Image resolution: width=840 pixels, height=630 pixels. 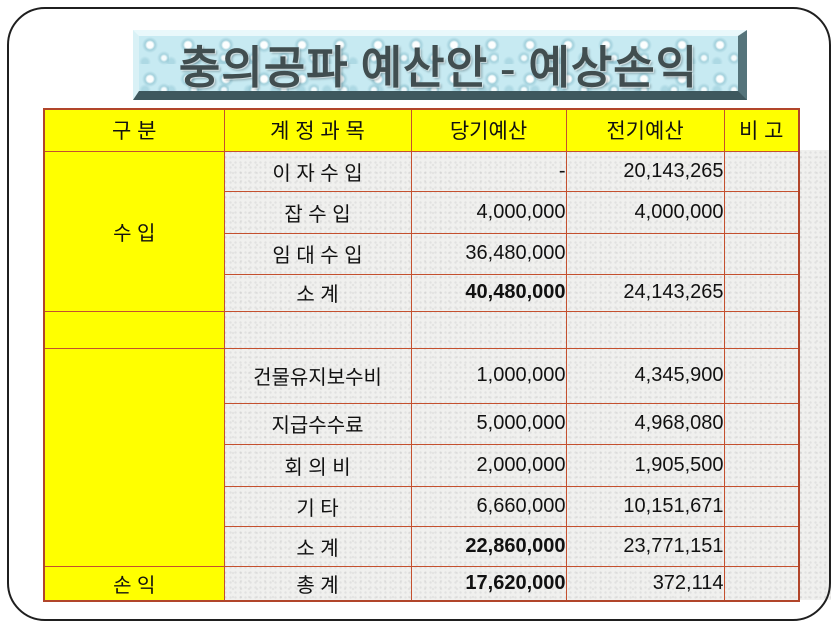 I want to click on title-banner: 충의공파 예산안 - 예상손익, so click(x=440, y=65).